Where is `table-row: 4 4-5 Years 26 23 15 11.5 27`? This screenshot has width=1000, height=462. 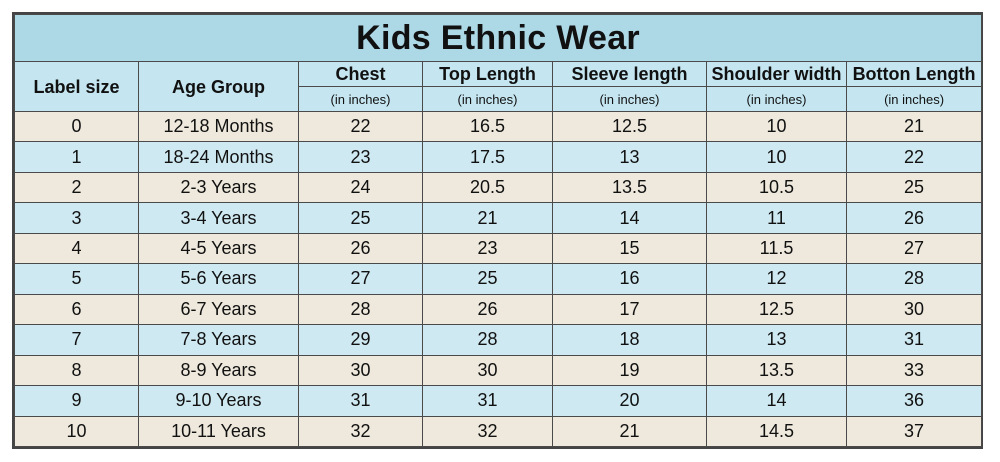 table-row: 4 4-5 Years 26 23 15 11.5 27 is located at coordinates (498, 248).